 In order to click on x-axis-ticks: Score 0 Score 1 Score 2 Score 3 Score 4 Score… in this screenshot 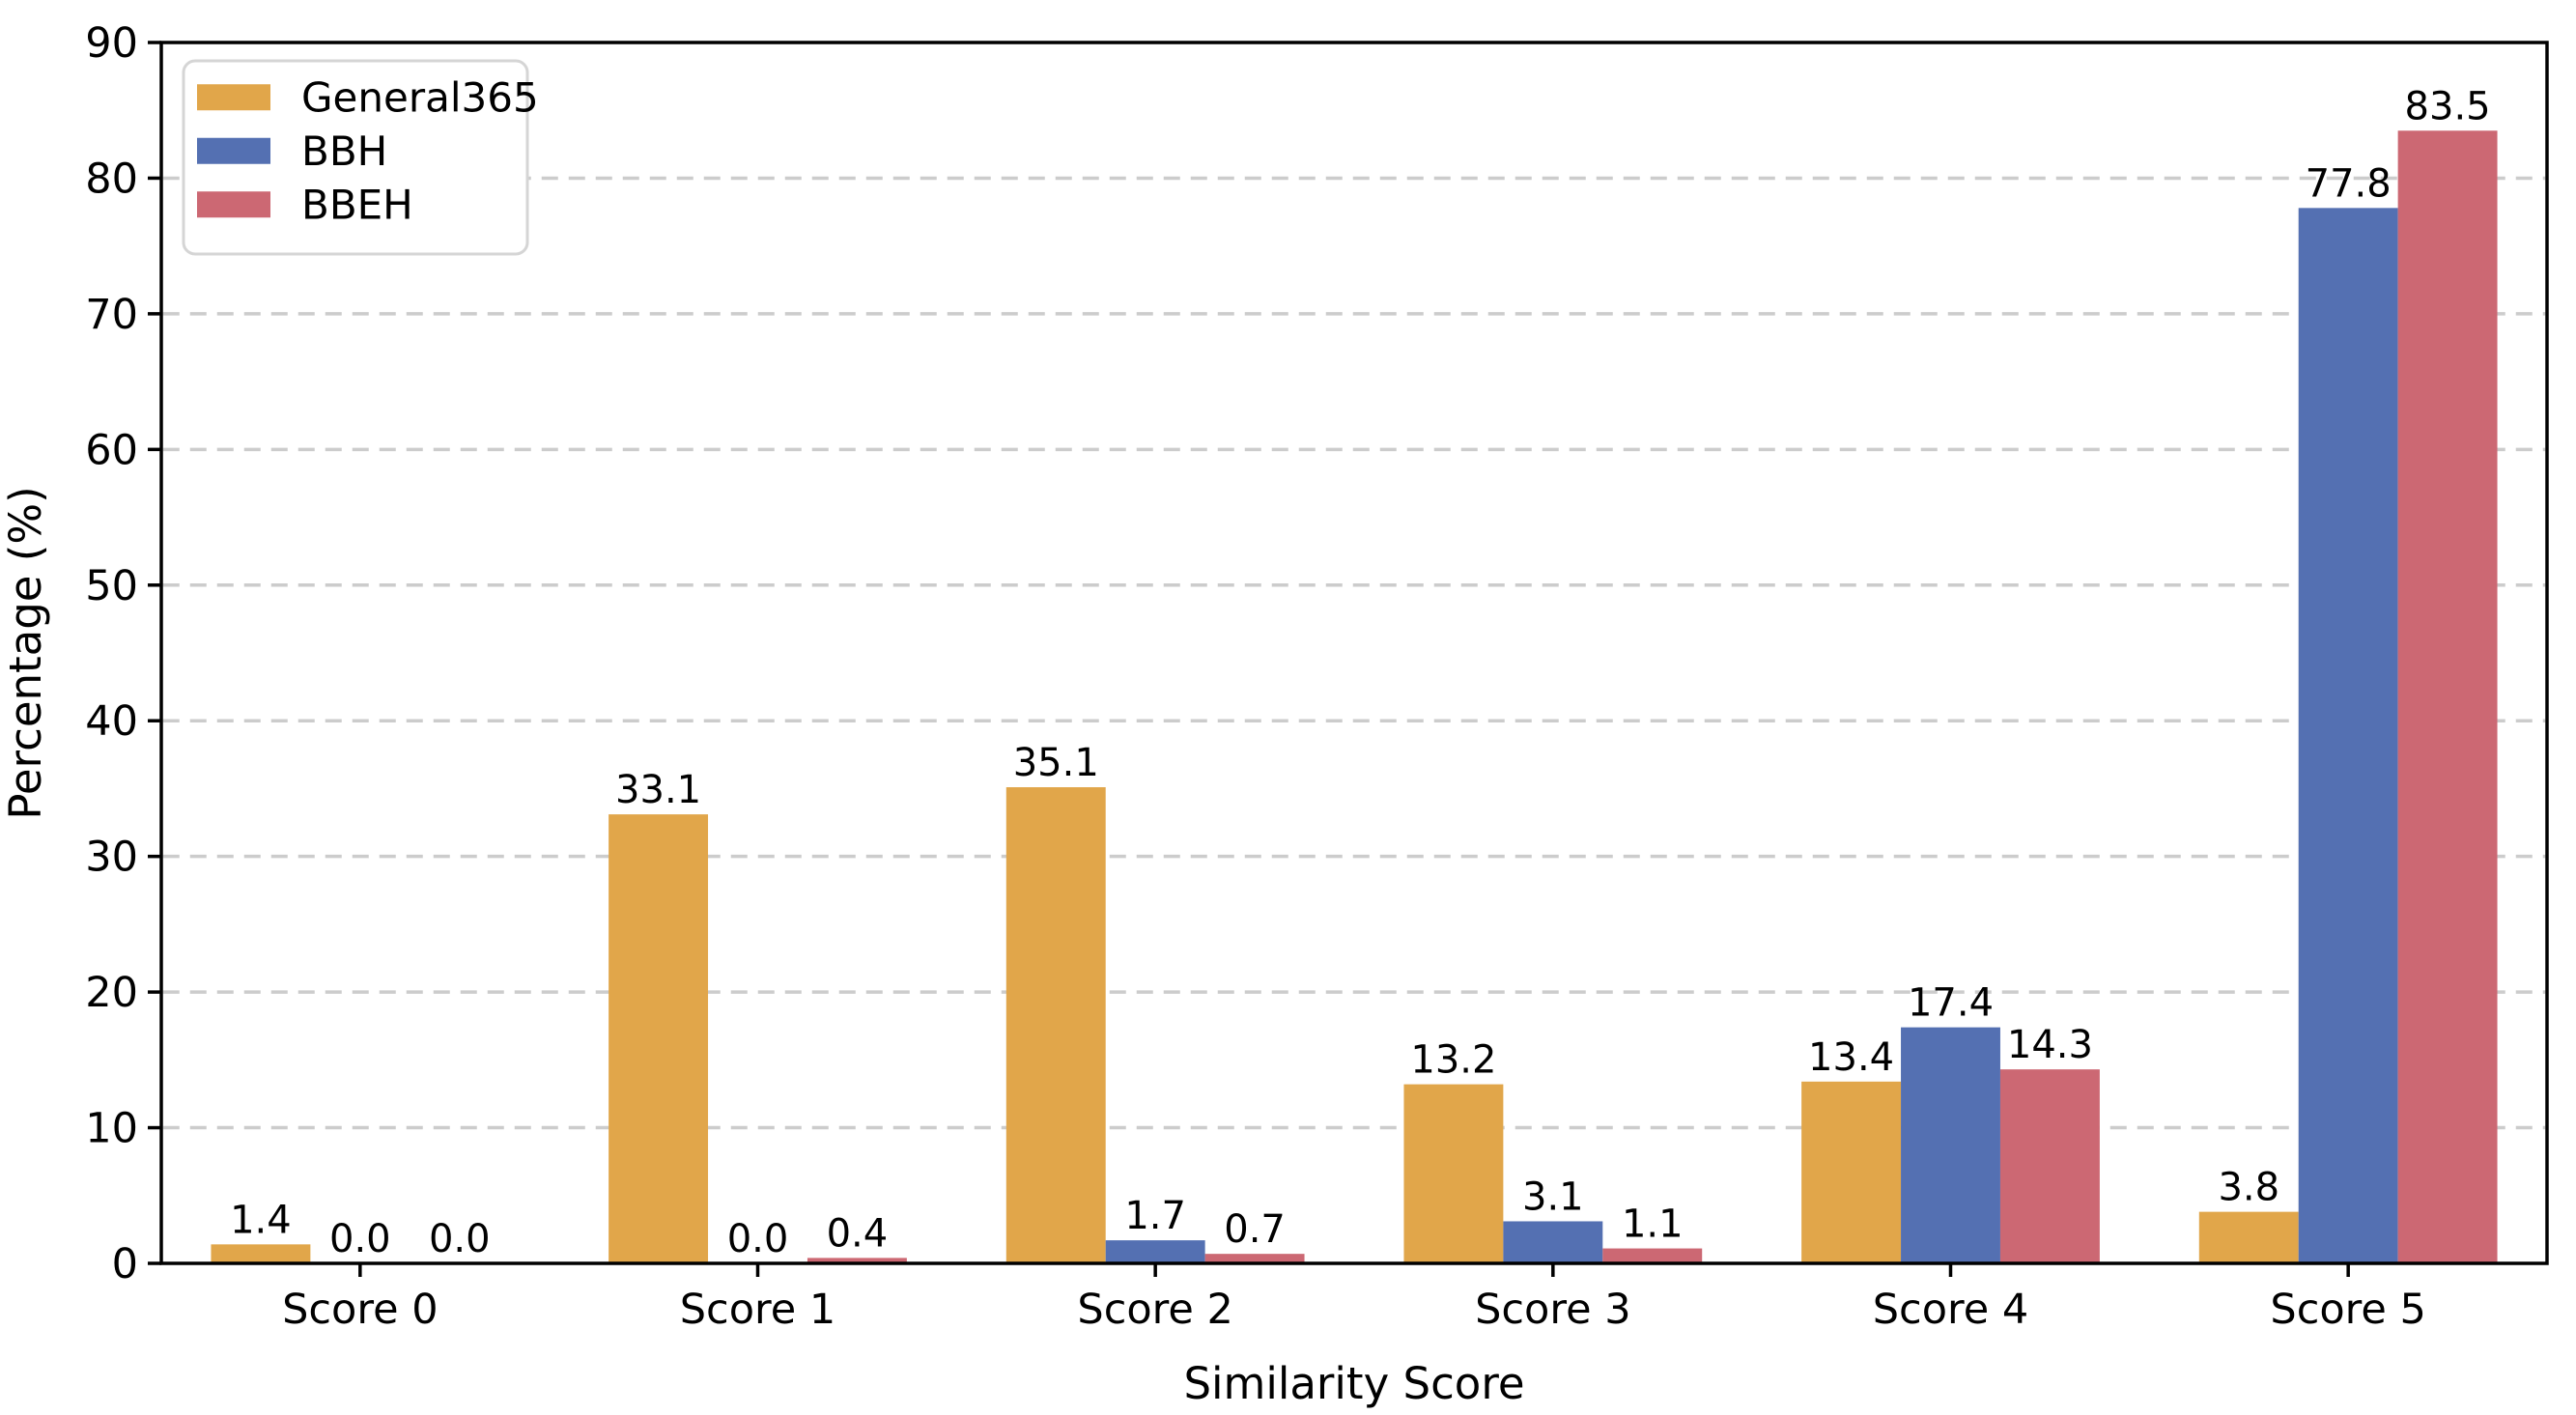, I will do `click(1354, 1299)`.